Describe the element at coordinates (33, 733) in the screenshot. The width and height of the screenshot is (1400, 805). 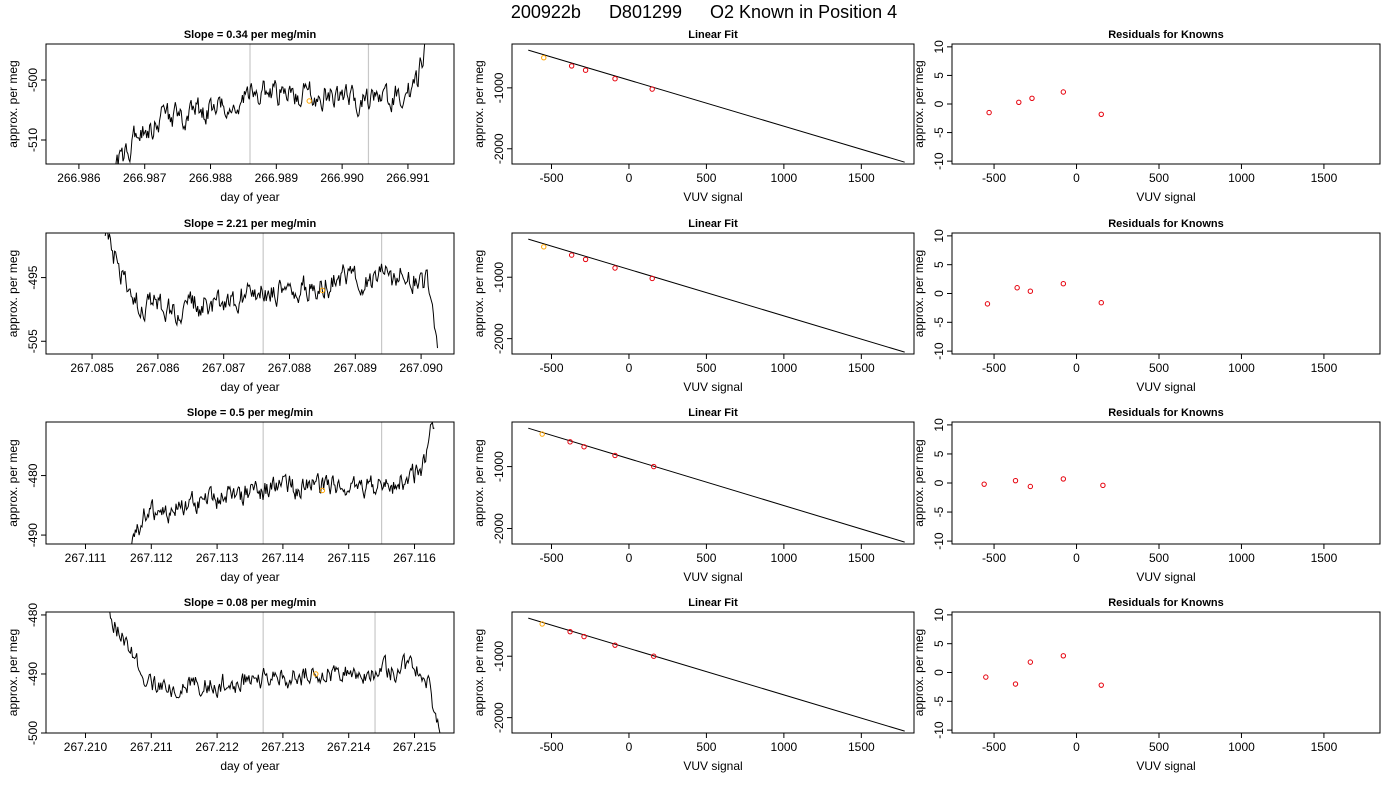
I see `y-tick-label: -500` at that location.